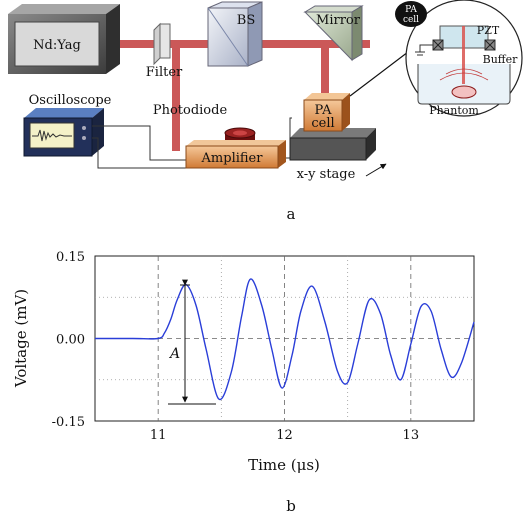  What do you see at coordinates (164, 51) in the screenshot?
I see `filter-plate: Filter` at bounding box center [164, 51].